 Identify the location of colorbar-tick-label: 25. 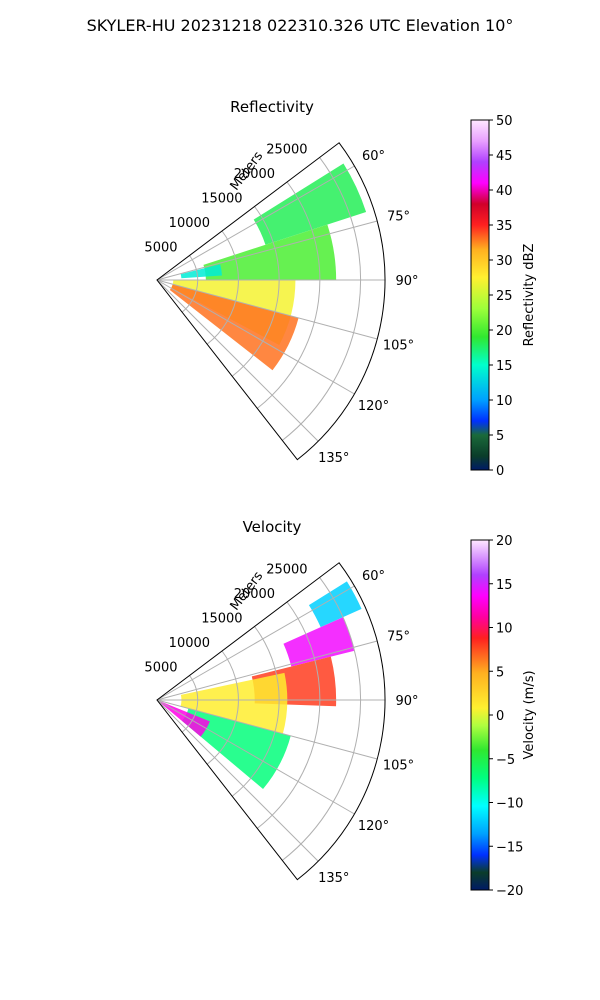
(504, 296).